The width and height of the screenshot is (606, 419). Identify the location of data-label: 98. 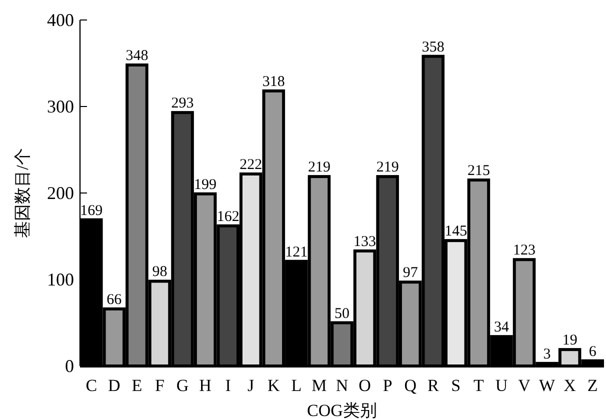
(160, 272).